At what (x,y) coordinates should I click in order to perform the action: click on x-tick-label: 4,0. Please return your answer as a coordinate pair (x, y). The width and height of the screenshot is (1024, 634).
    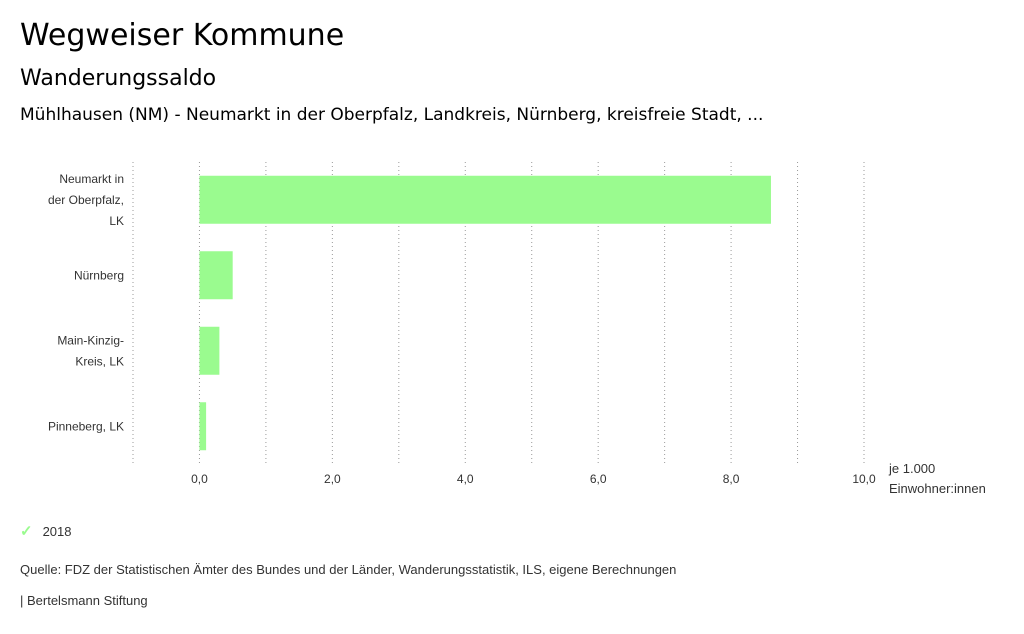
    Looking at the image, I should click on (465, 479).